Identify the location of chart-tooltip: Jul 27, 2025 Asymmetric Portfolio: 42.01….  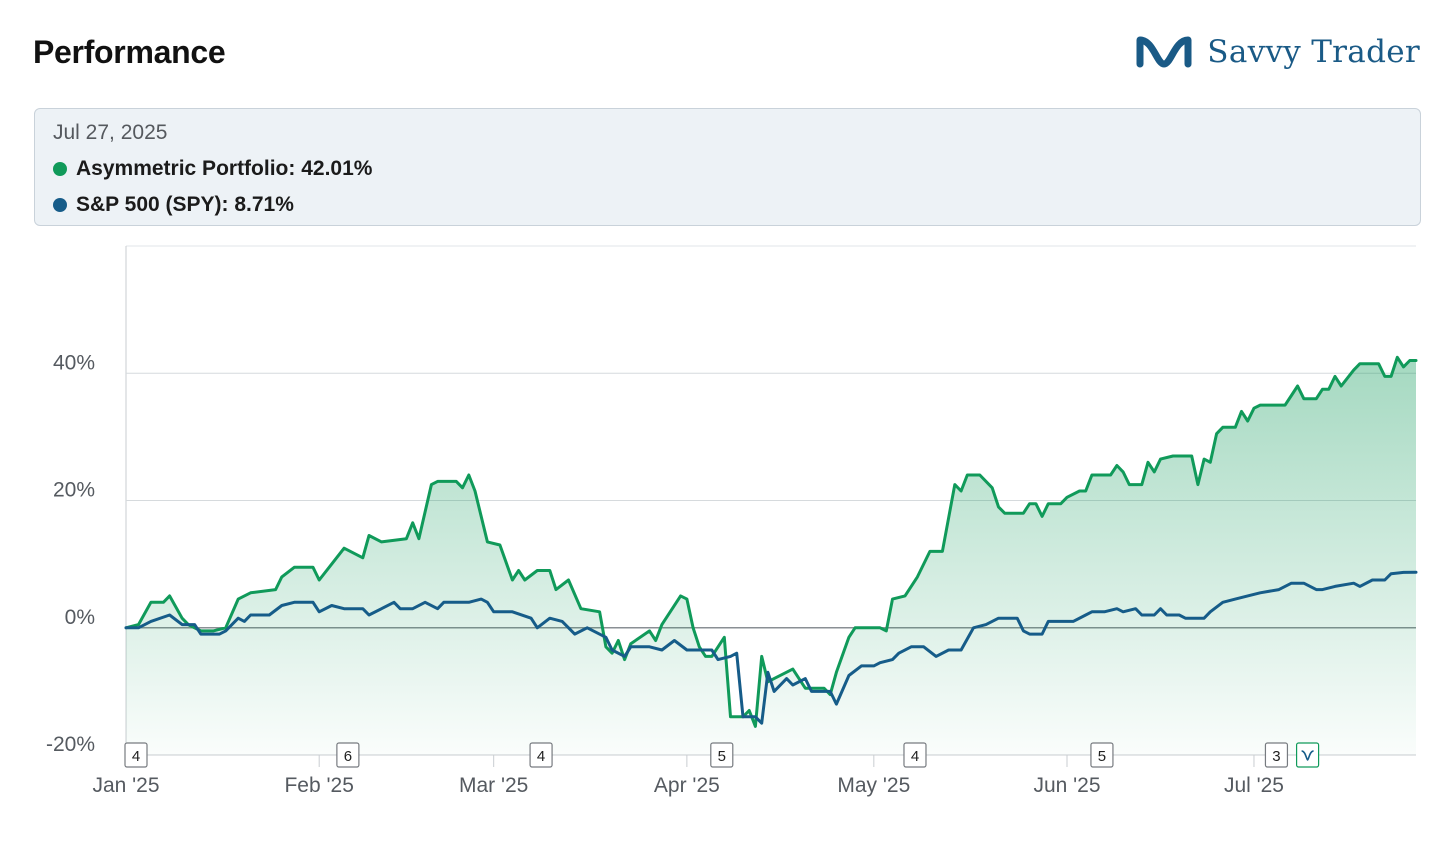
(727, 167).